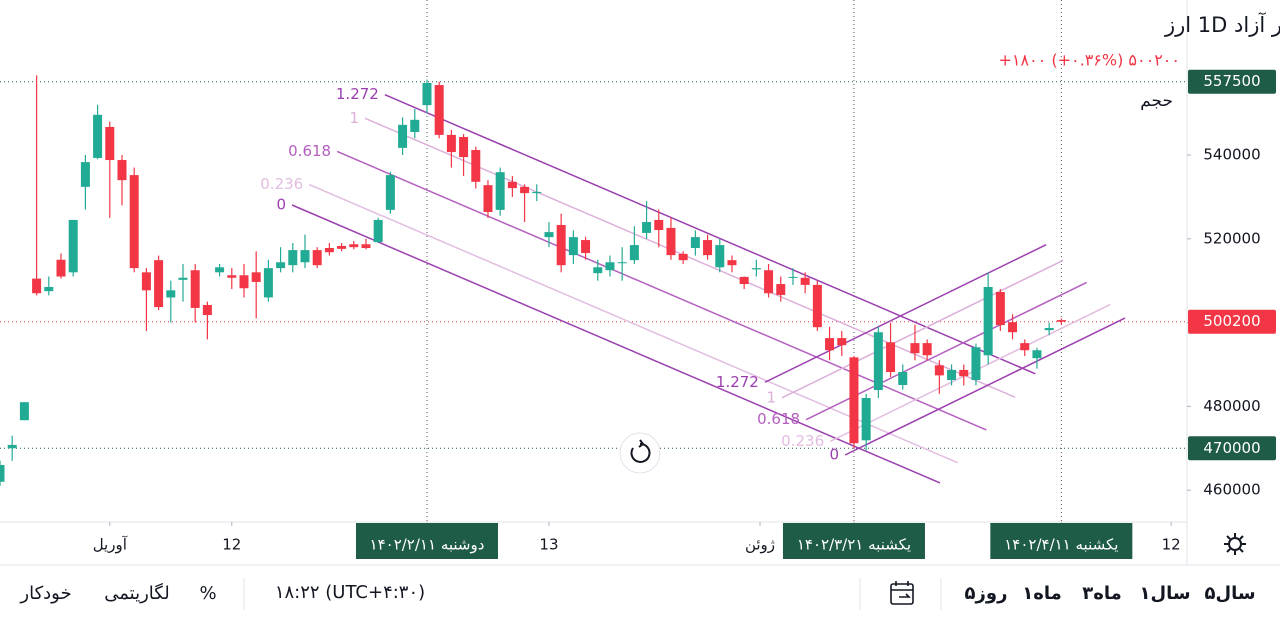  Describe the element at coordinates (986, 593) in the screenshot. I see `range-button: ۵روز` at that location.